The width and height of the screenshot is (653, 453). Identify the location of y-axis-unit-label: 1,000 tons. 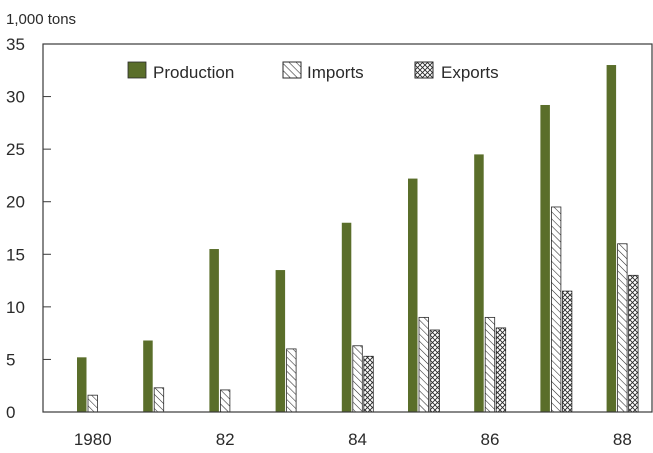
(41, 19).